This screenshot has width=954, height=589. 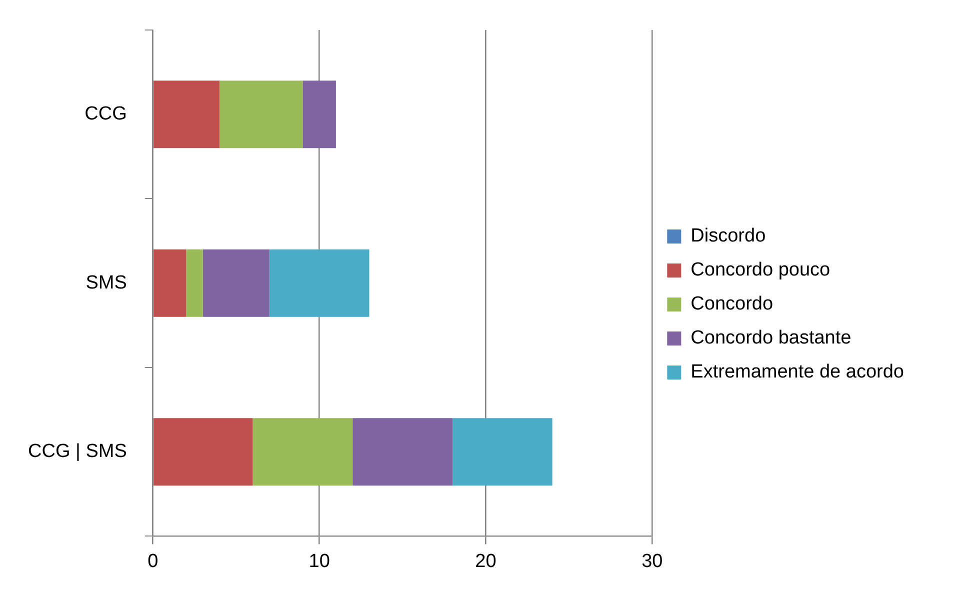 What do you see at coordinates (728, 236) in the screenshot?
I see `legend-label: Discordo` at bounding box center [728, 236].